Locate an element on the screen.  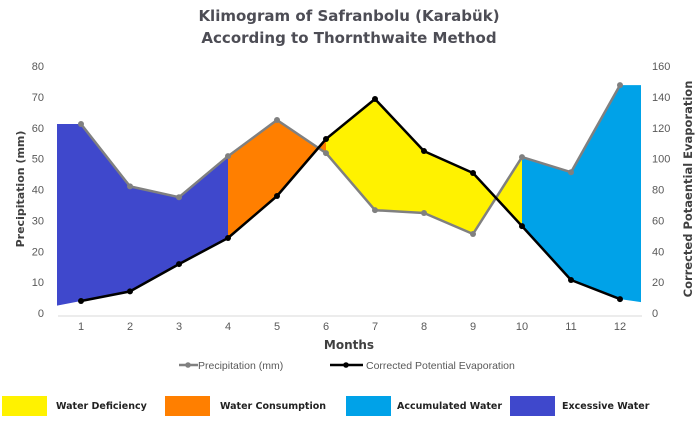
y2-tick-label: 160 is located at coordinates (661, 67).